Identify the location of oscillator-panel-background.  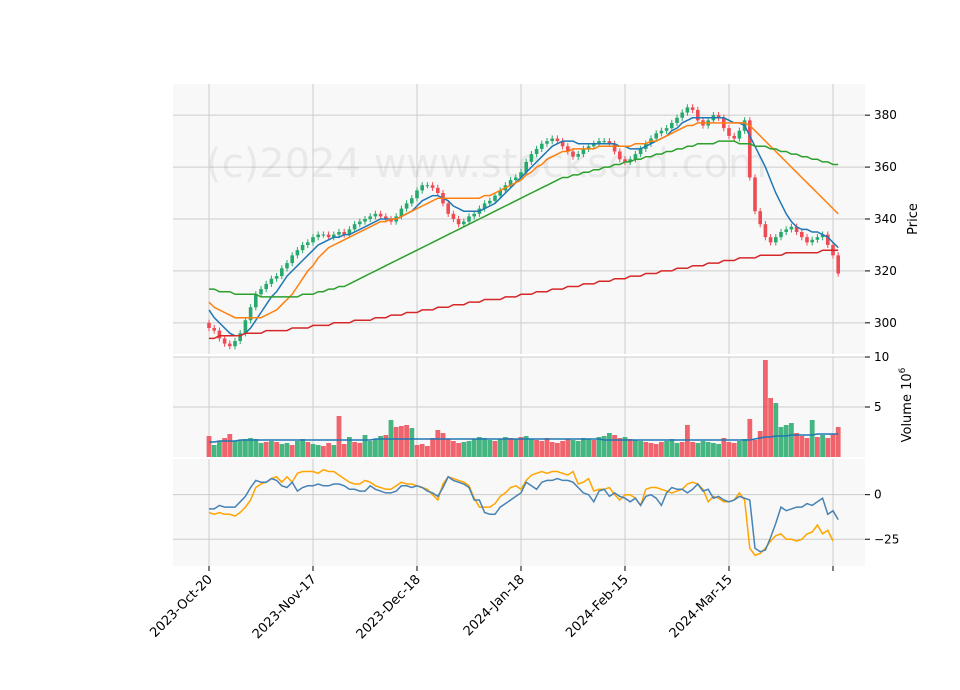
(519, 512).